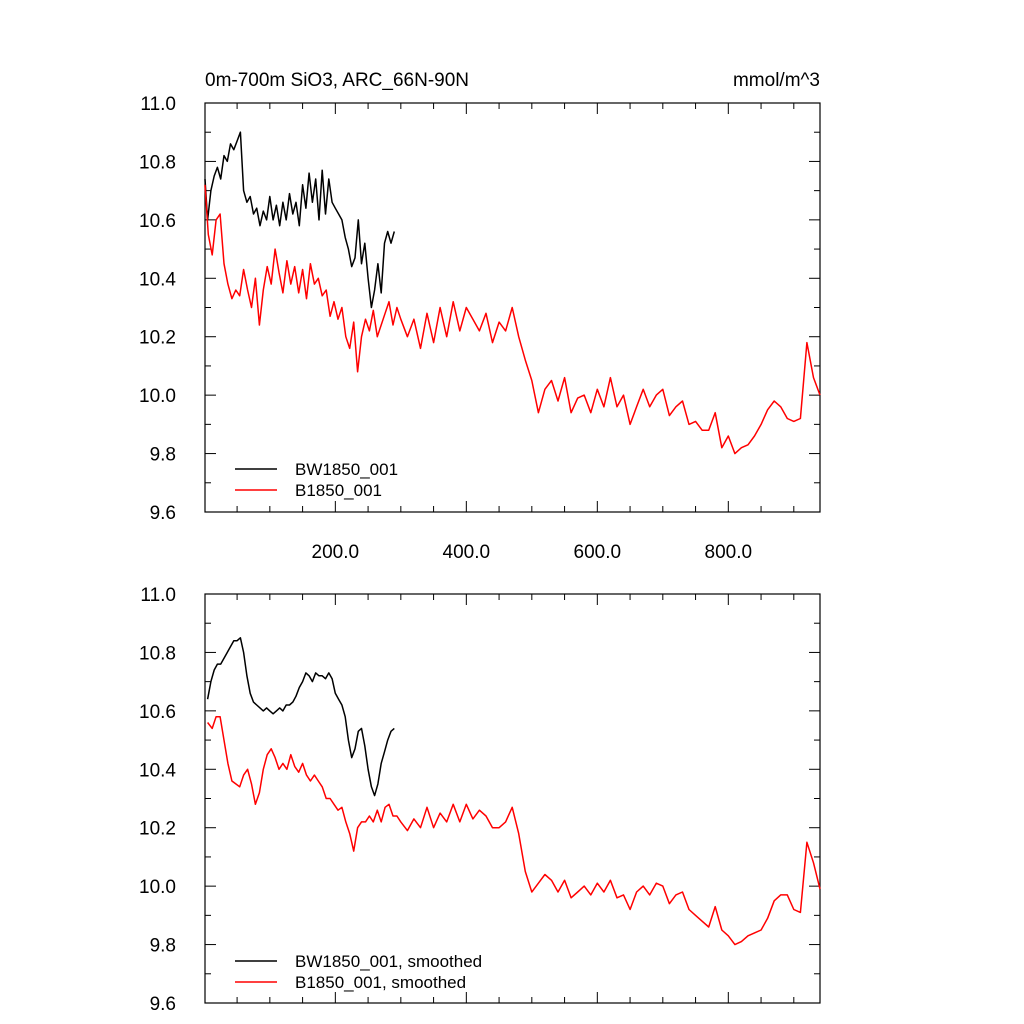 This screenshot has width=1024, height=1024. I want to click on chart-title: 0m-700m SiO3, ARC_66N-90N, so click(337, 80).